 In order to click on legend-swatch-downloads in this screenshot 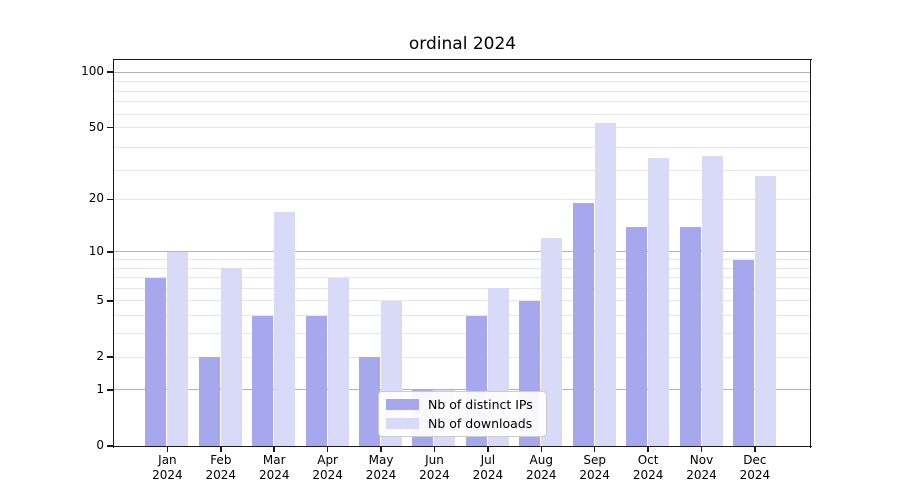, I will do `click(402, 423)`.